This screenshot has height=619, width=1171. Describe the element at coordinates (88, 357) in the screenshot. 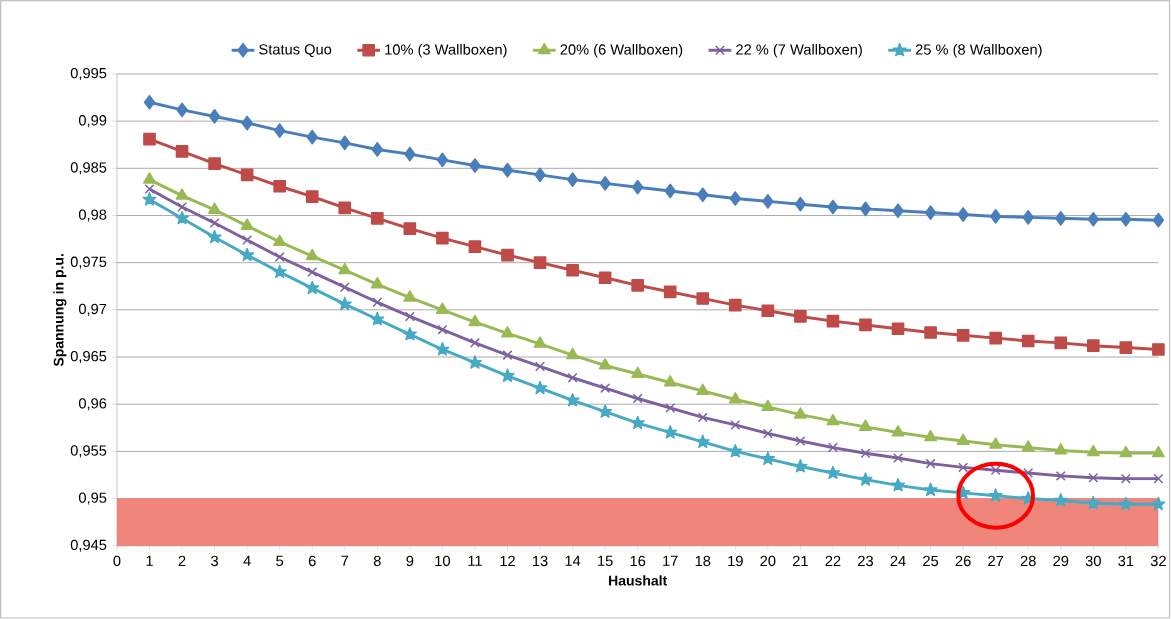

I see `y-tick-label: 0,965` at that location.